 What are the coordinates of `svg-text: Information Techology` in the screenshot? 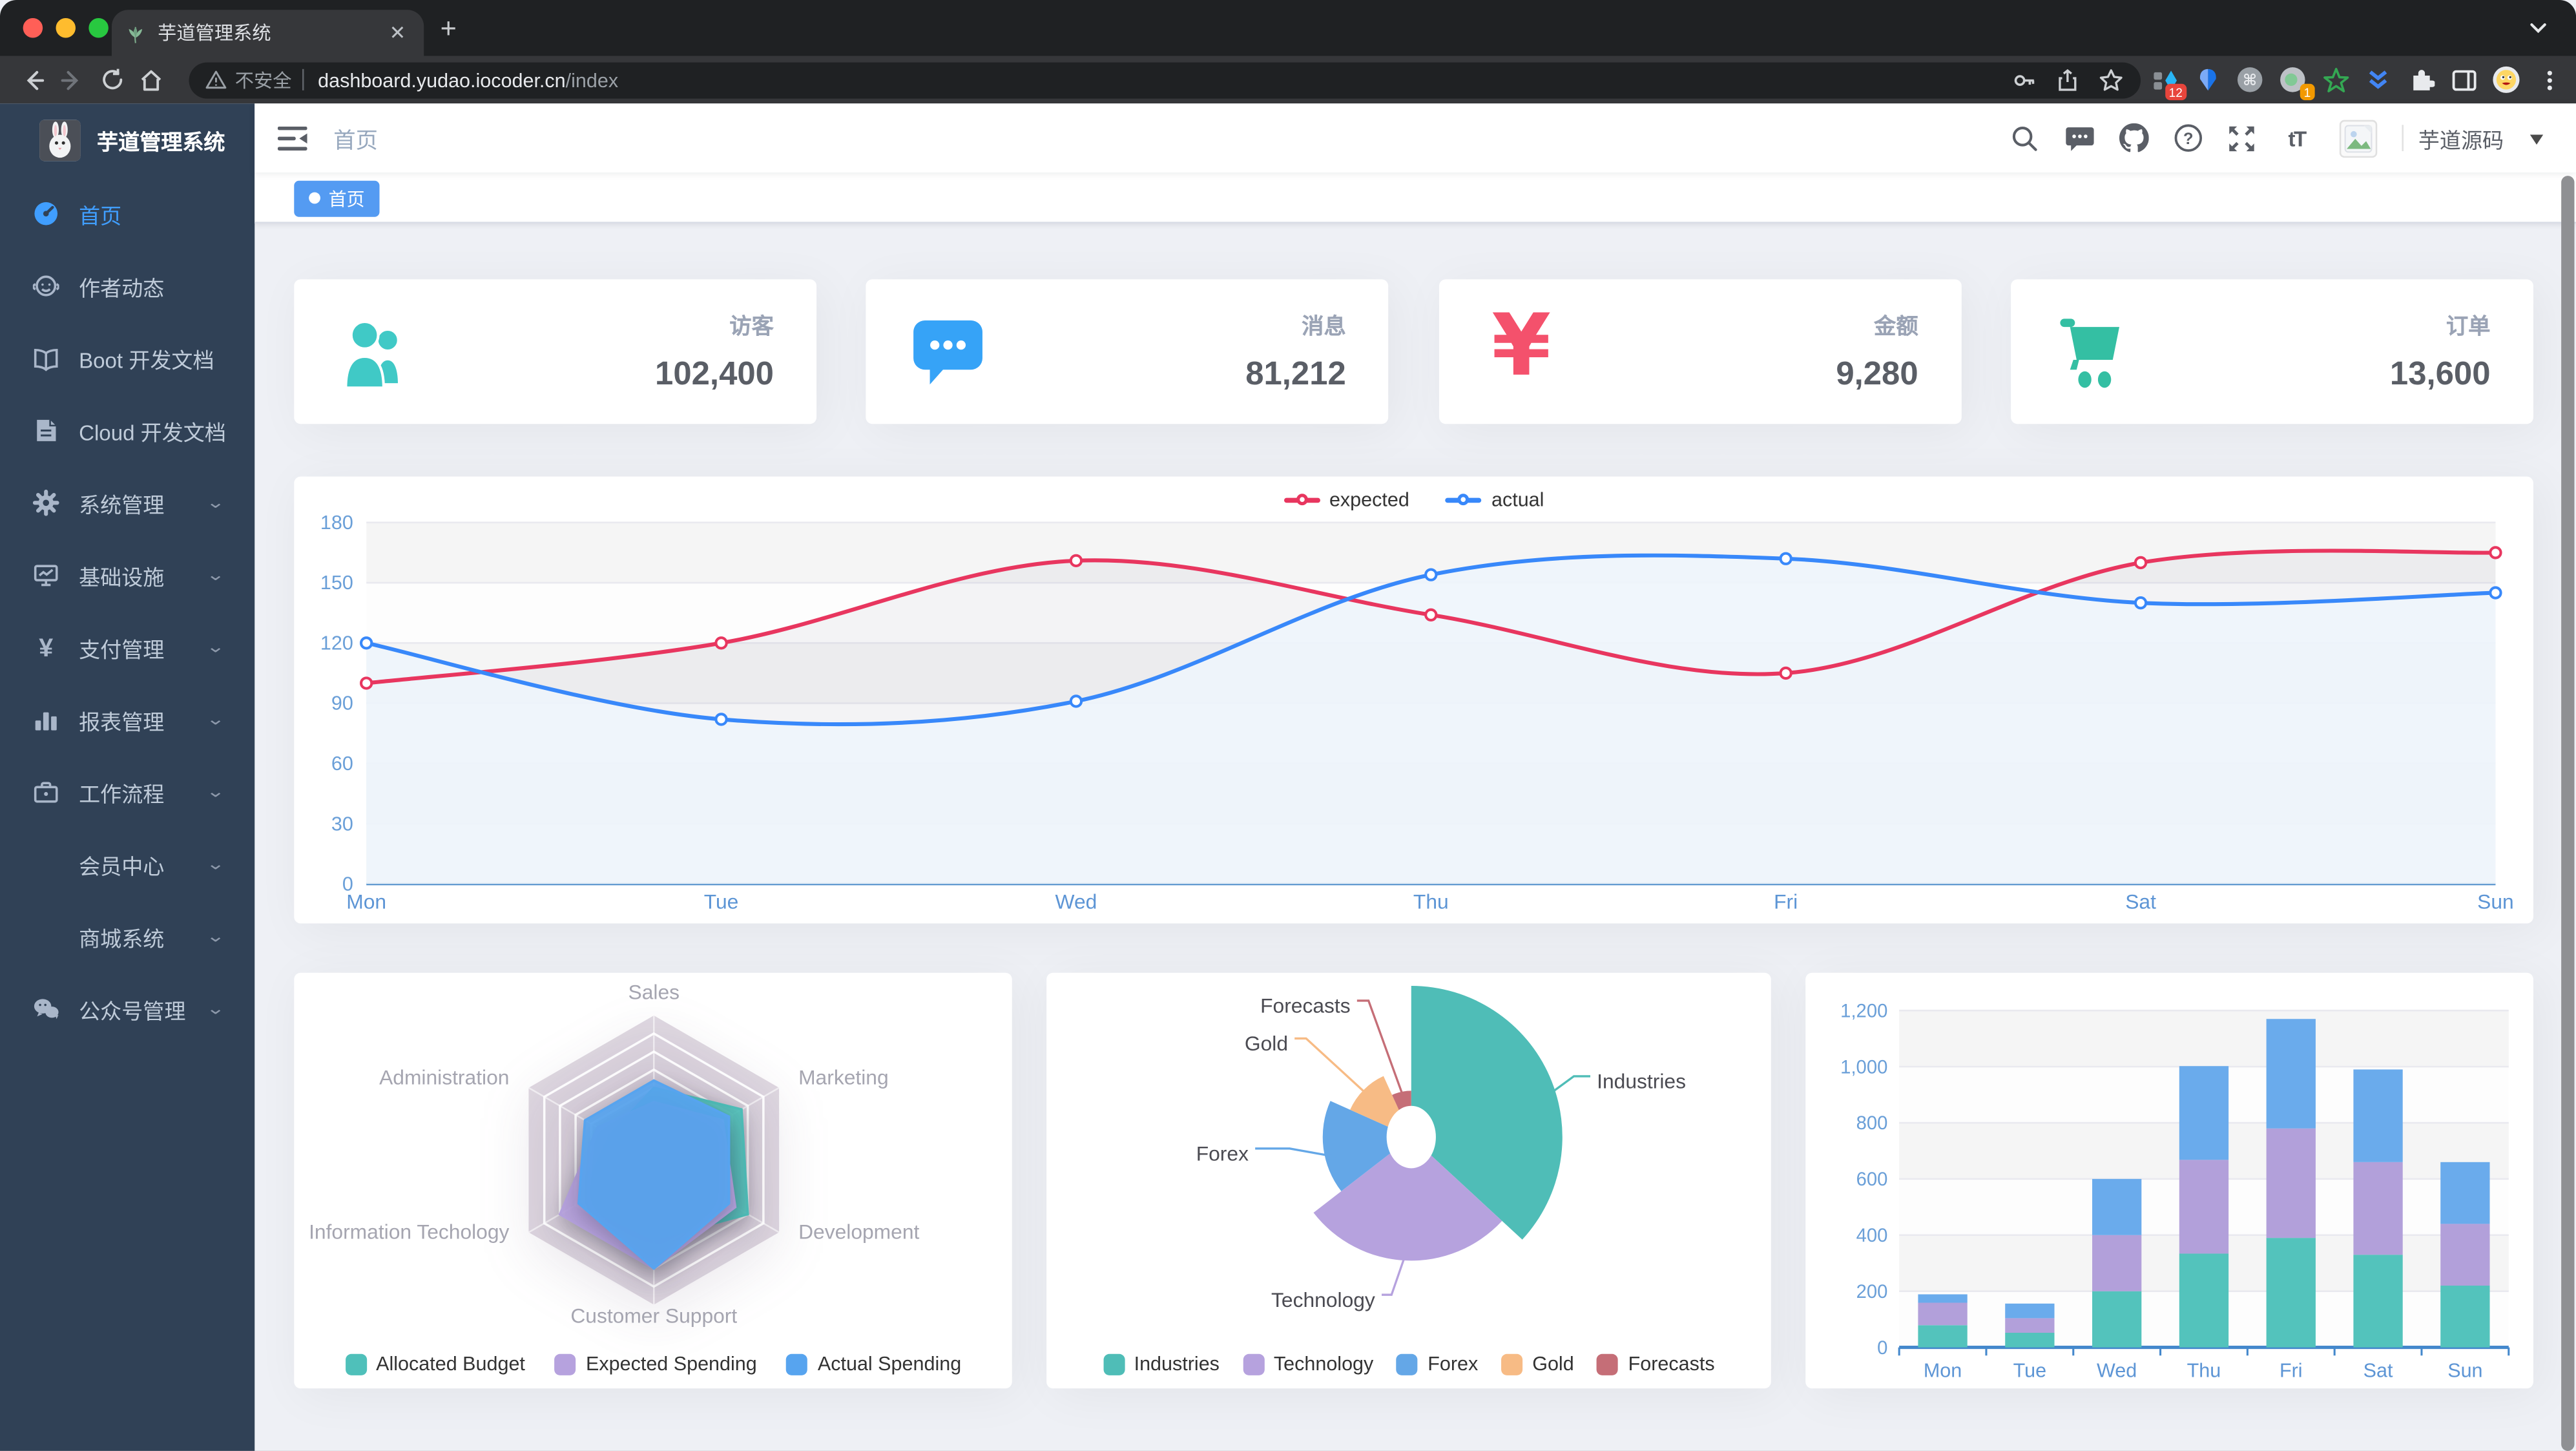 It's located at (409, 1232).